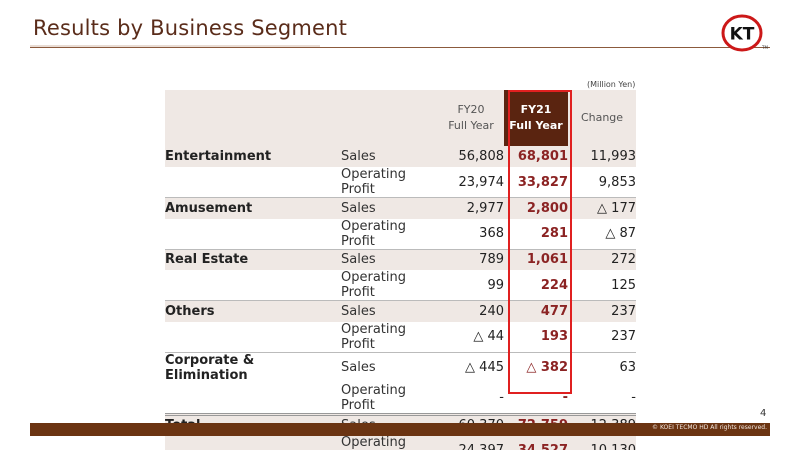 The height and width of the screenshot is (450, 800). What do you see at coordinates (602, 208) in the screenshot?
I see `change-value: △ 177` at bounding box center [602, 208].